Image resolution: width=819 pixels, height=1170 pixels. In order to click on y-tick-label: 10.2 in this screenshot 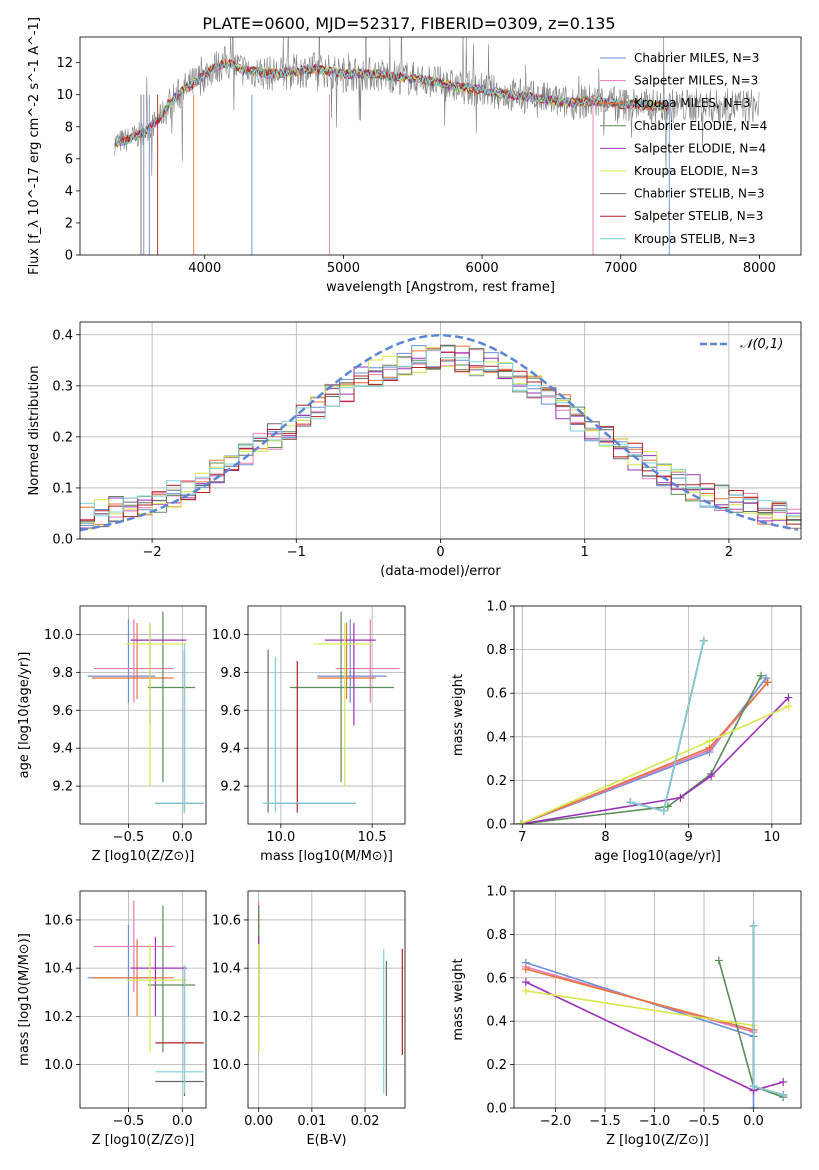, I will do `click(226, 1017)`.